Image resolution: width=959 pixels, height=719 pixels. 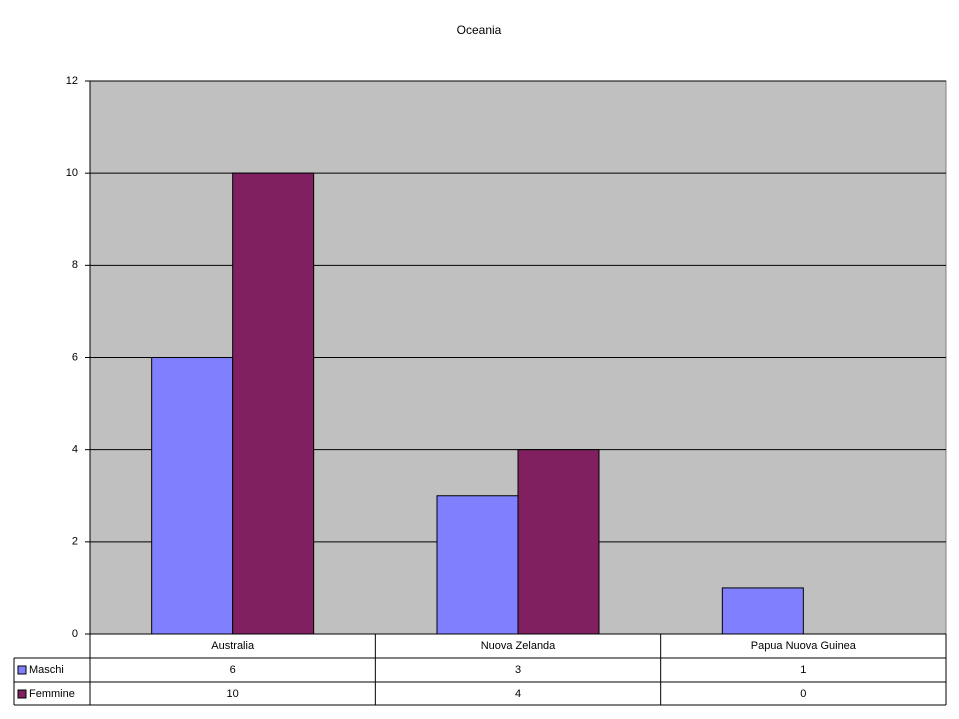 I want to click on y-tick-label: 8, so click(x=75, y=265).